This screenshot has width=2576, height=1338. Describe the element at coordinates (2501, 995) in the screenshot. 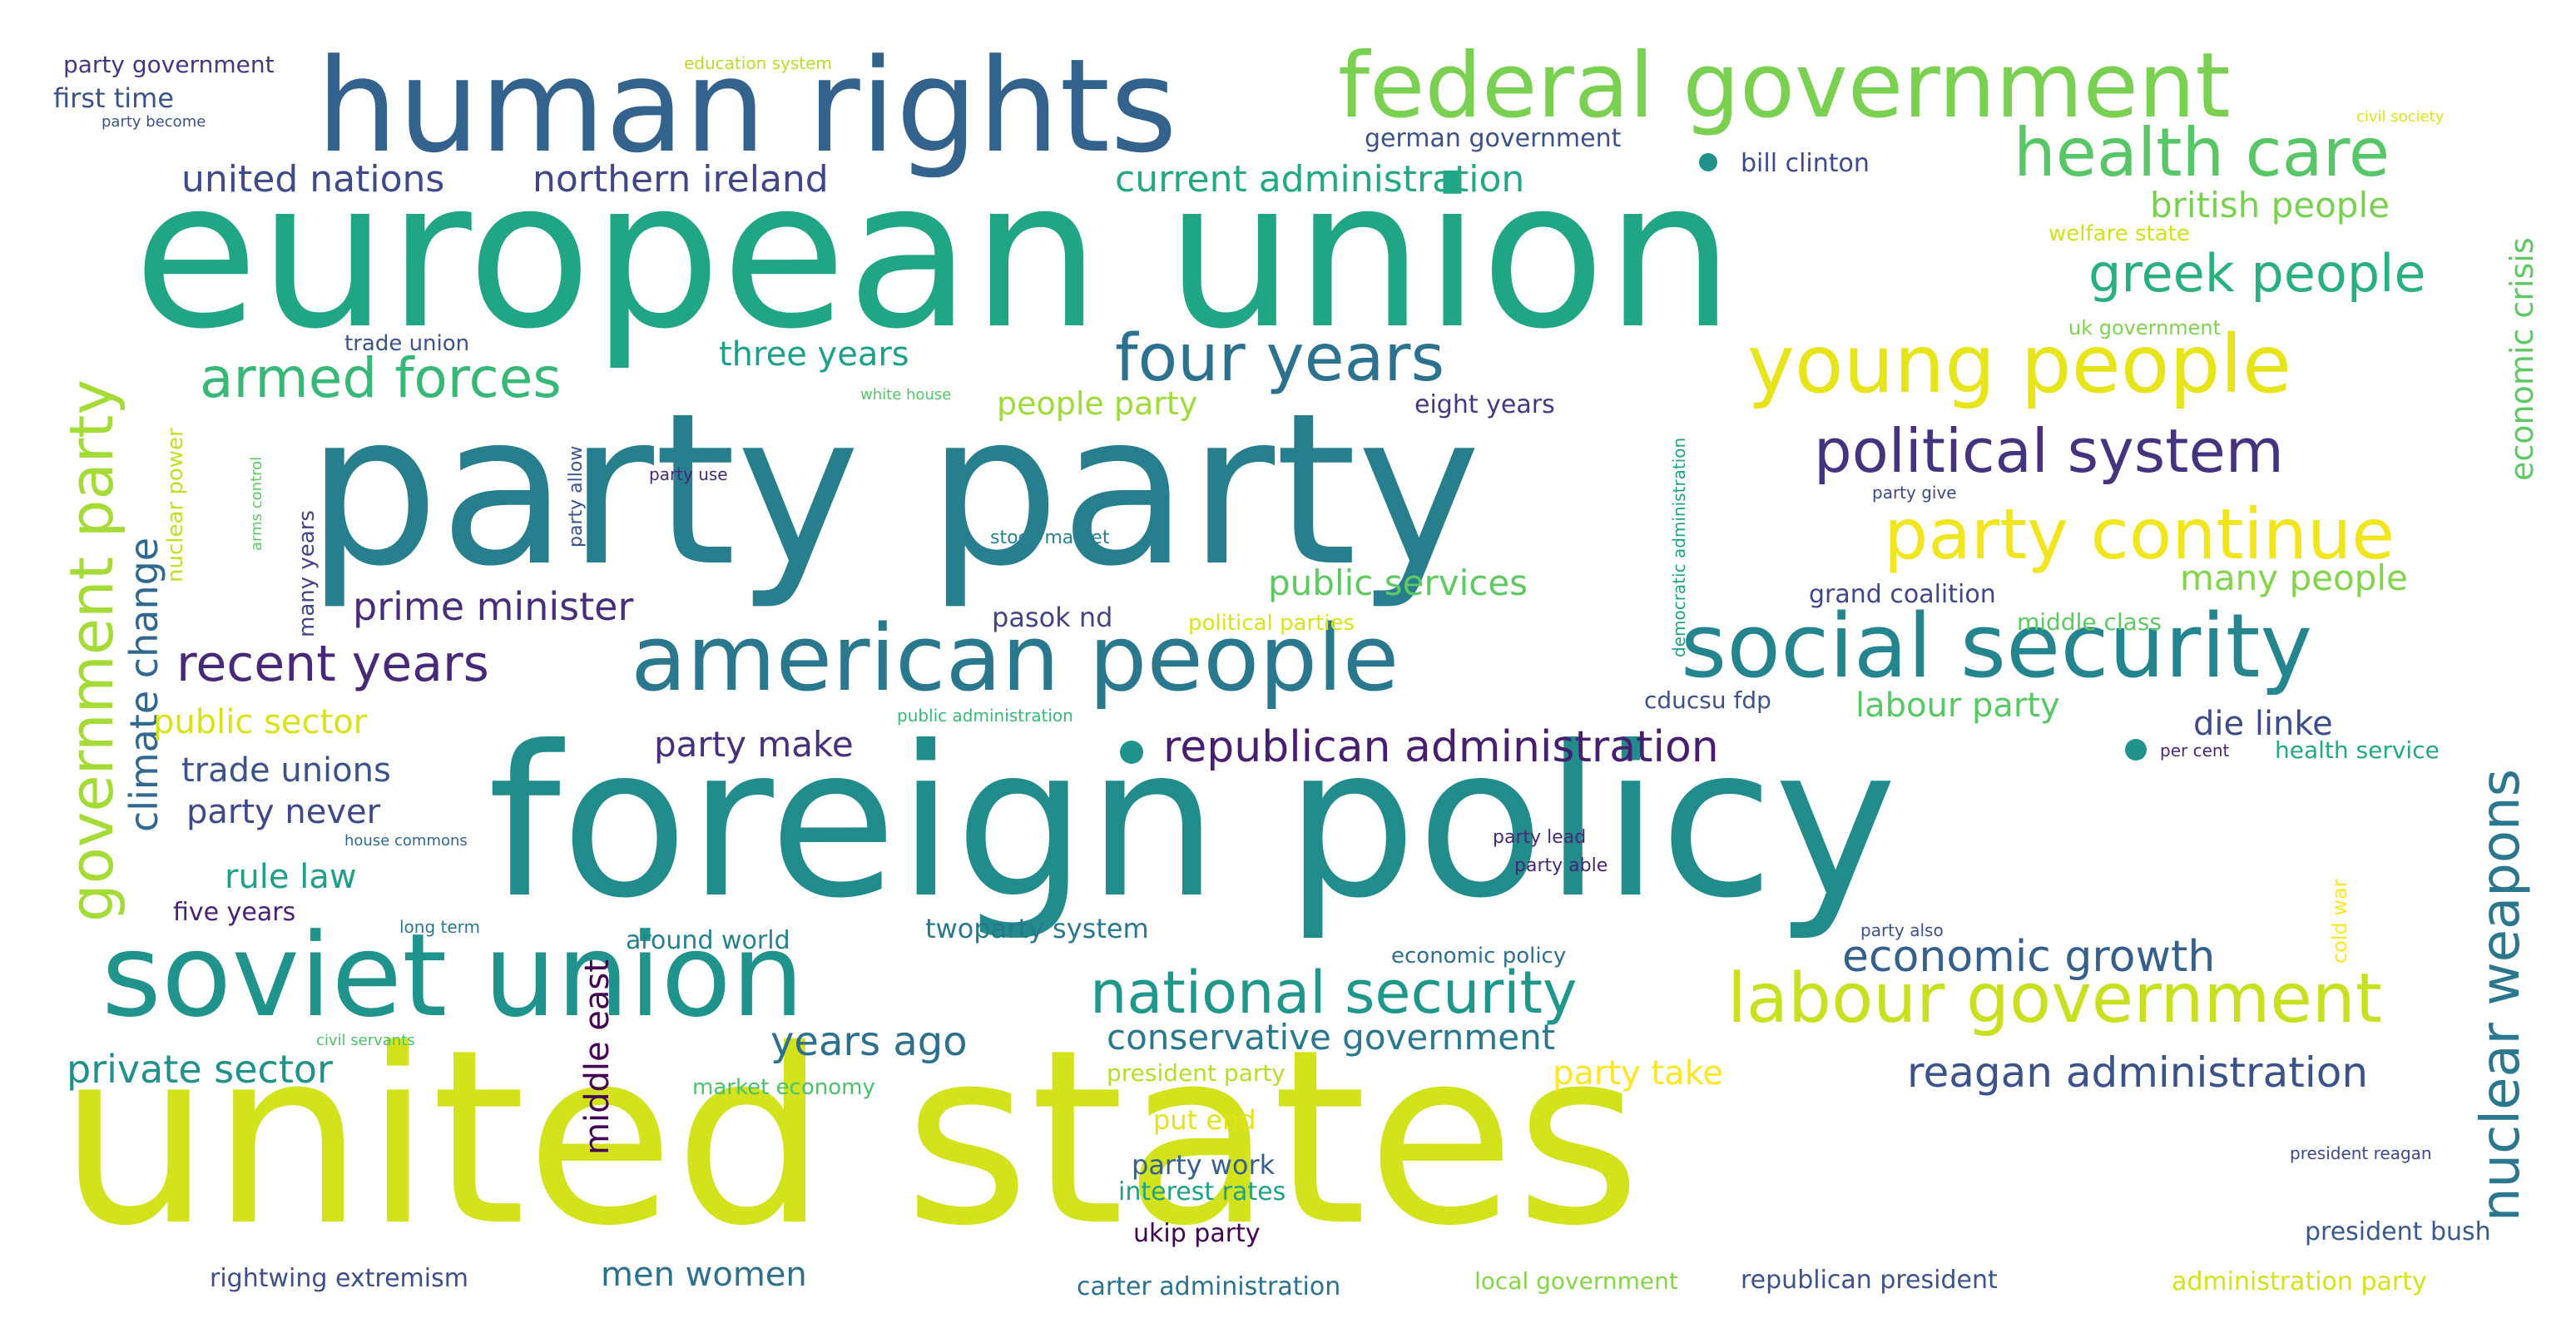

I see `word: nuclear weapons` at that location.